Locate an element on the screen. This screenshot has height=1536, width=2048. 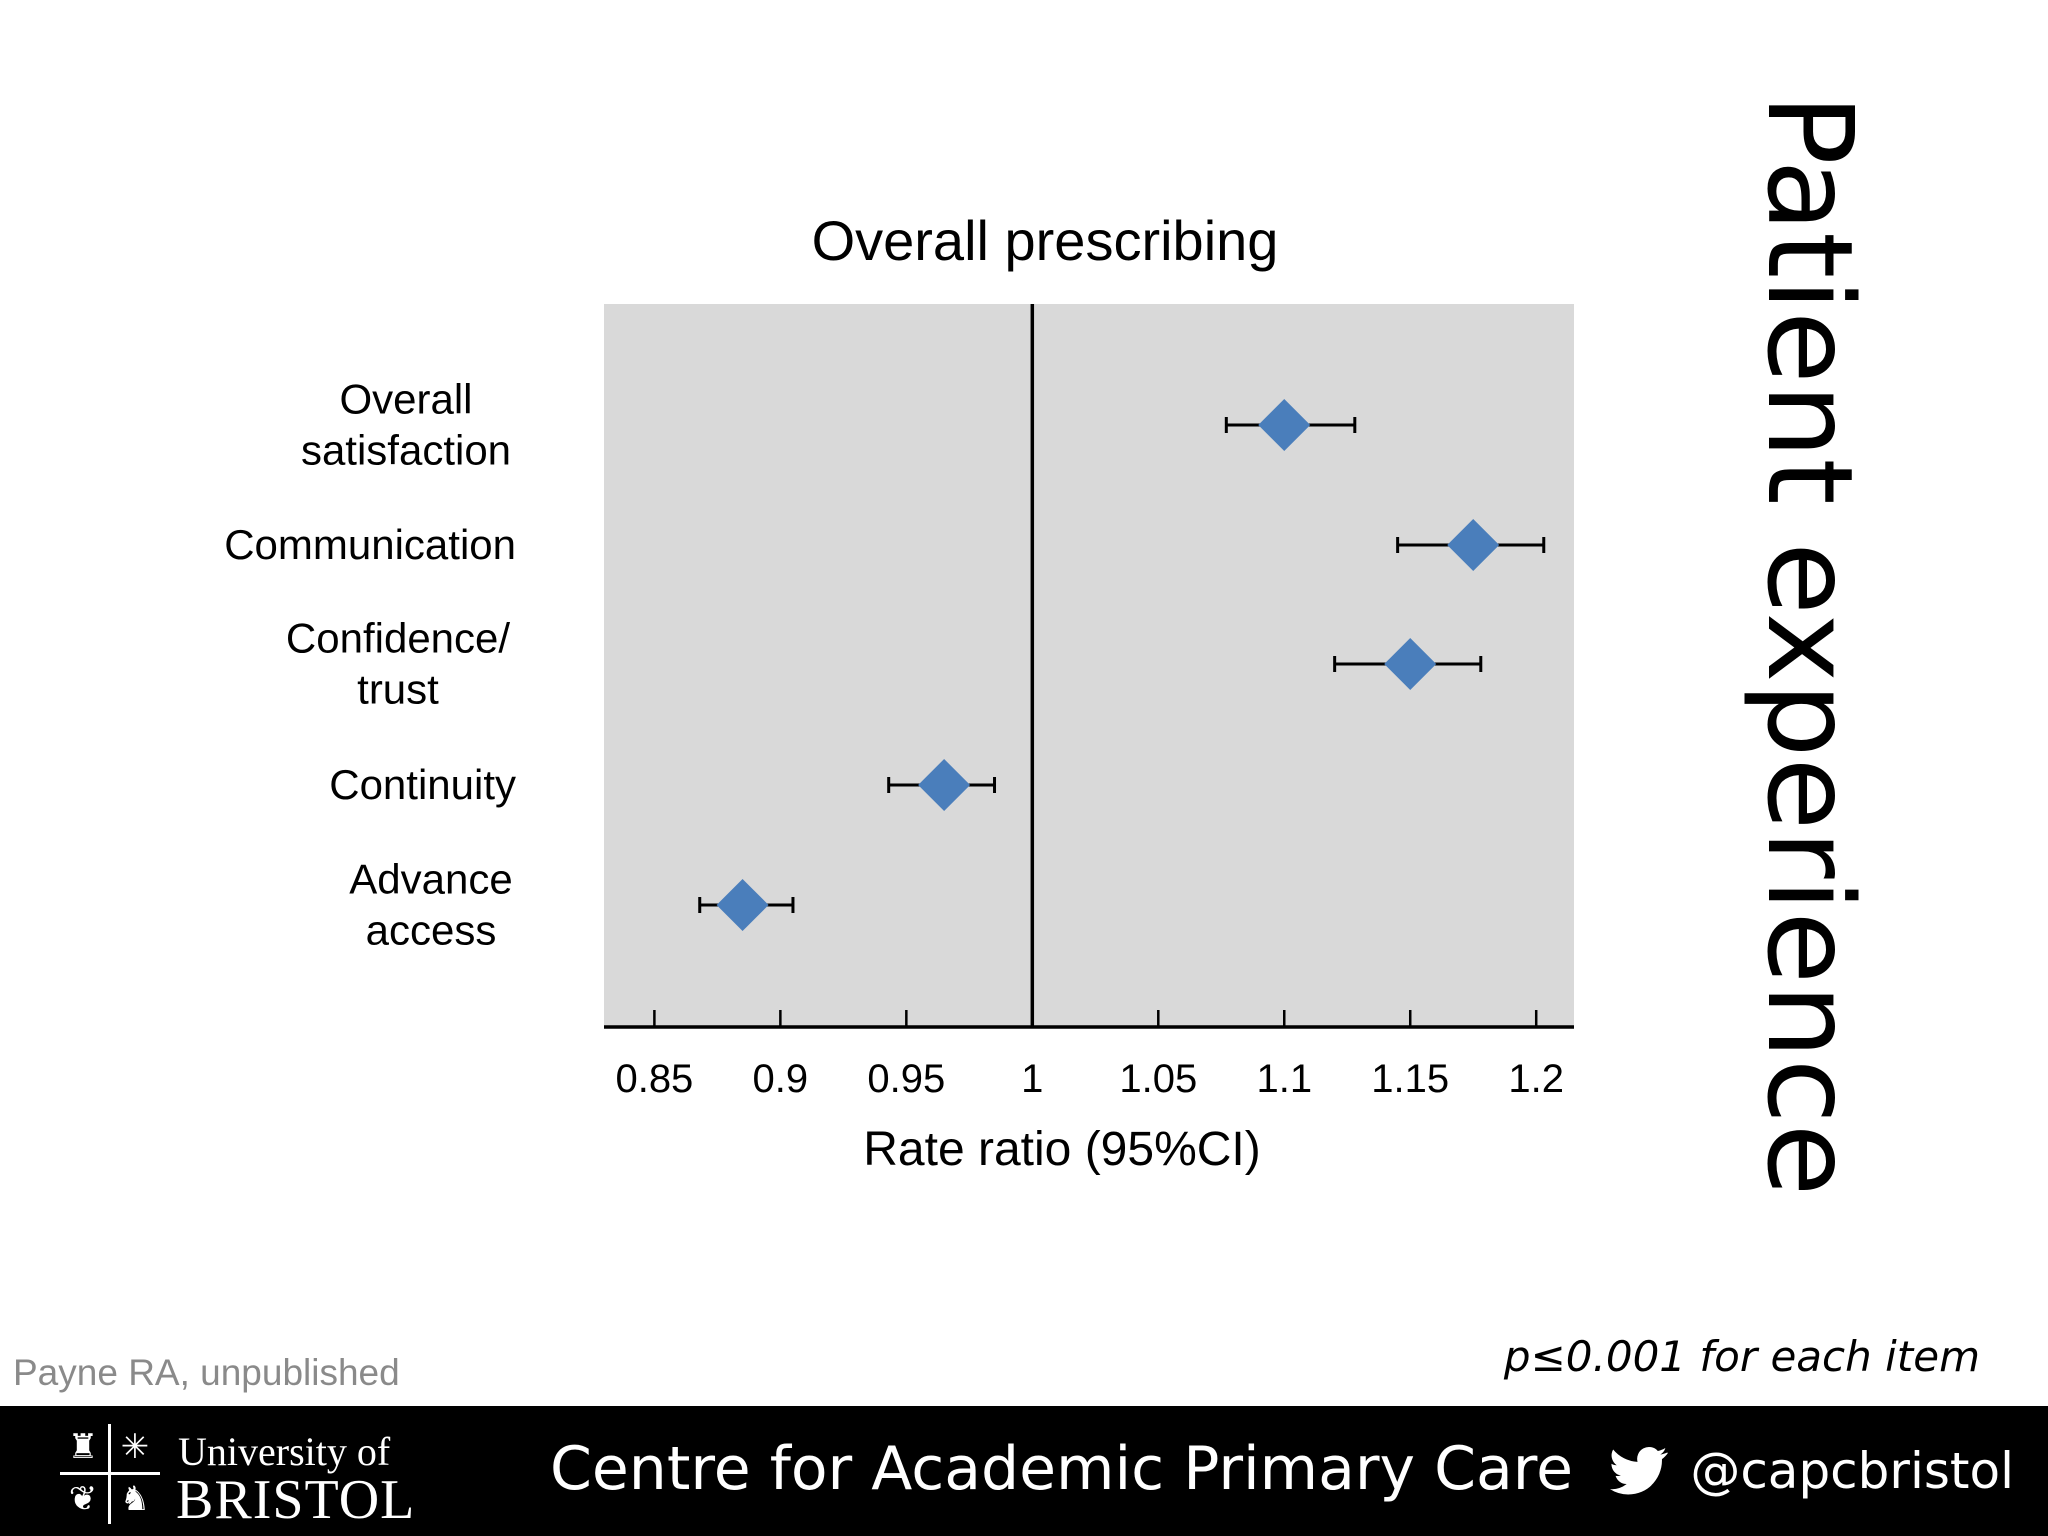
crest-icon: ♜ ✳ ❦ ♞ is located at coordinates (110, 1474).